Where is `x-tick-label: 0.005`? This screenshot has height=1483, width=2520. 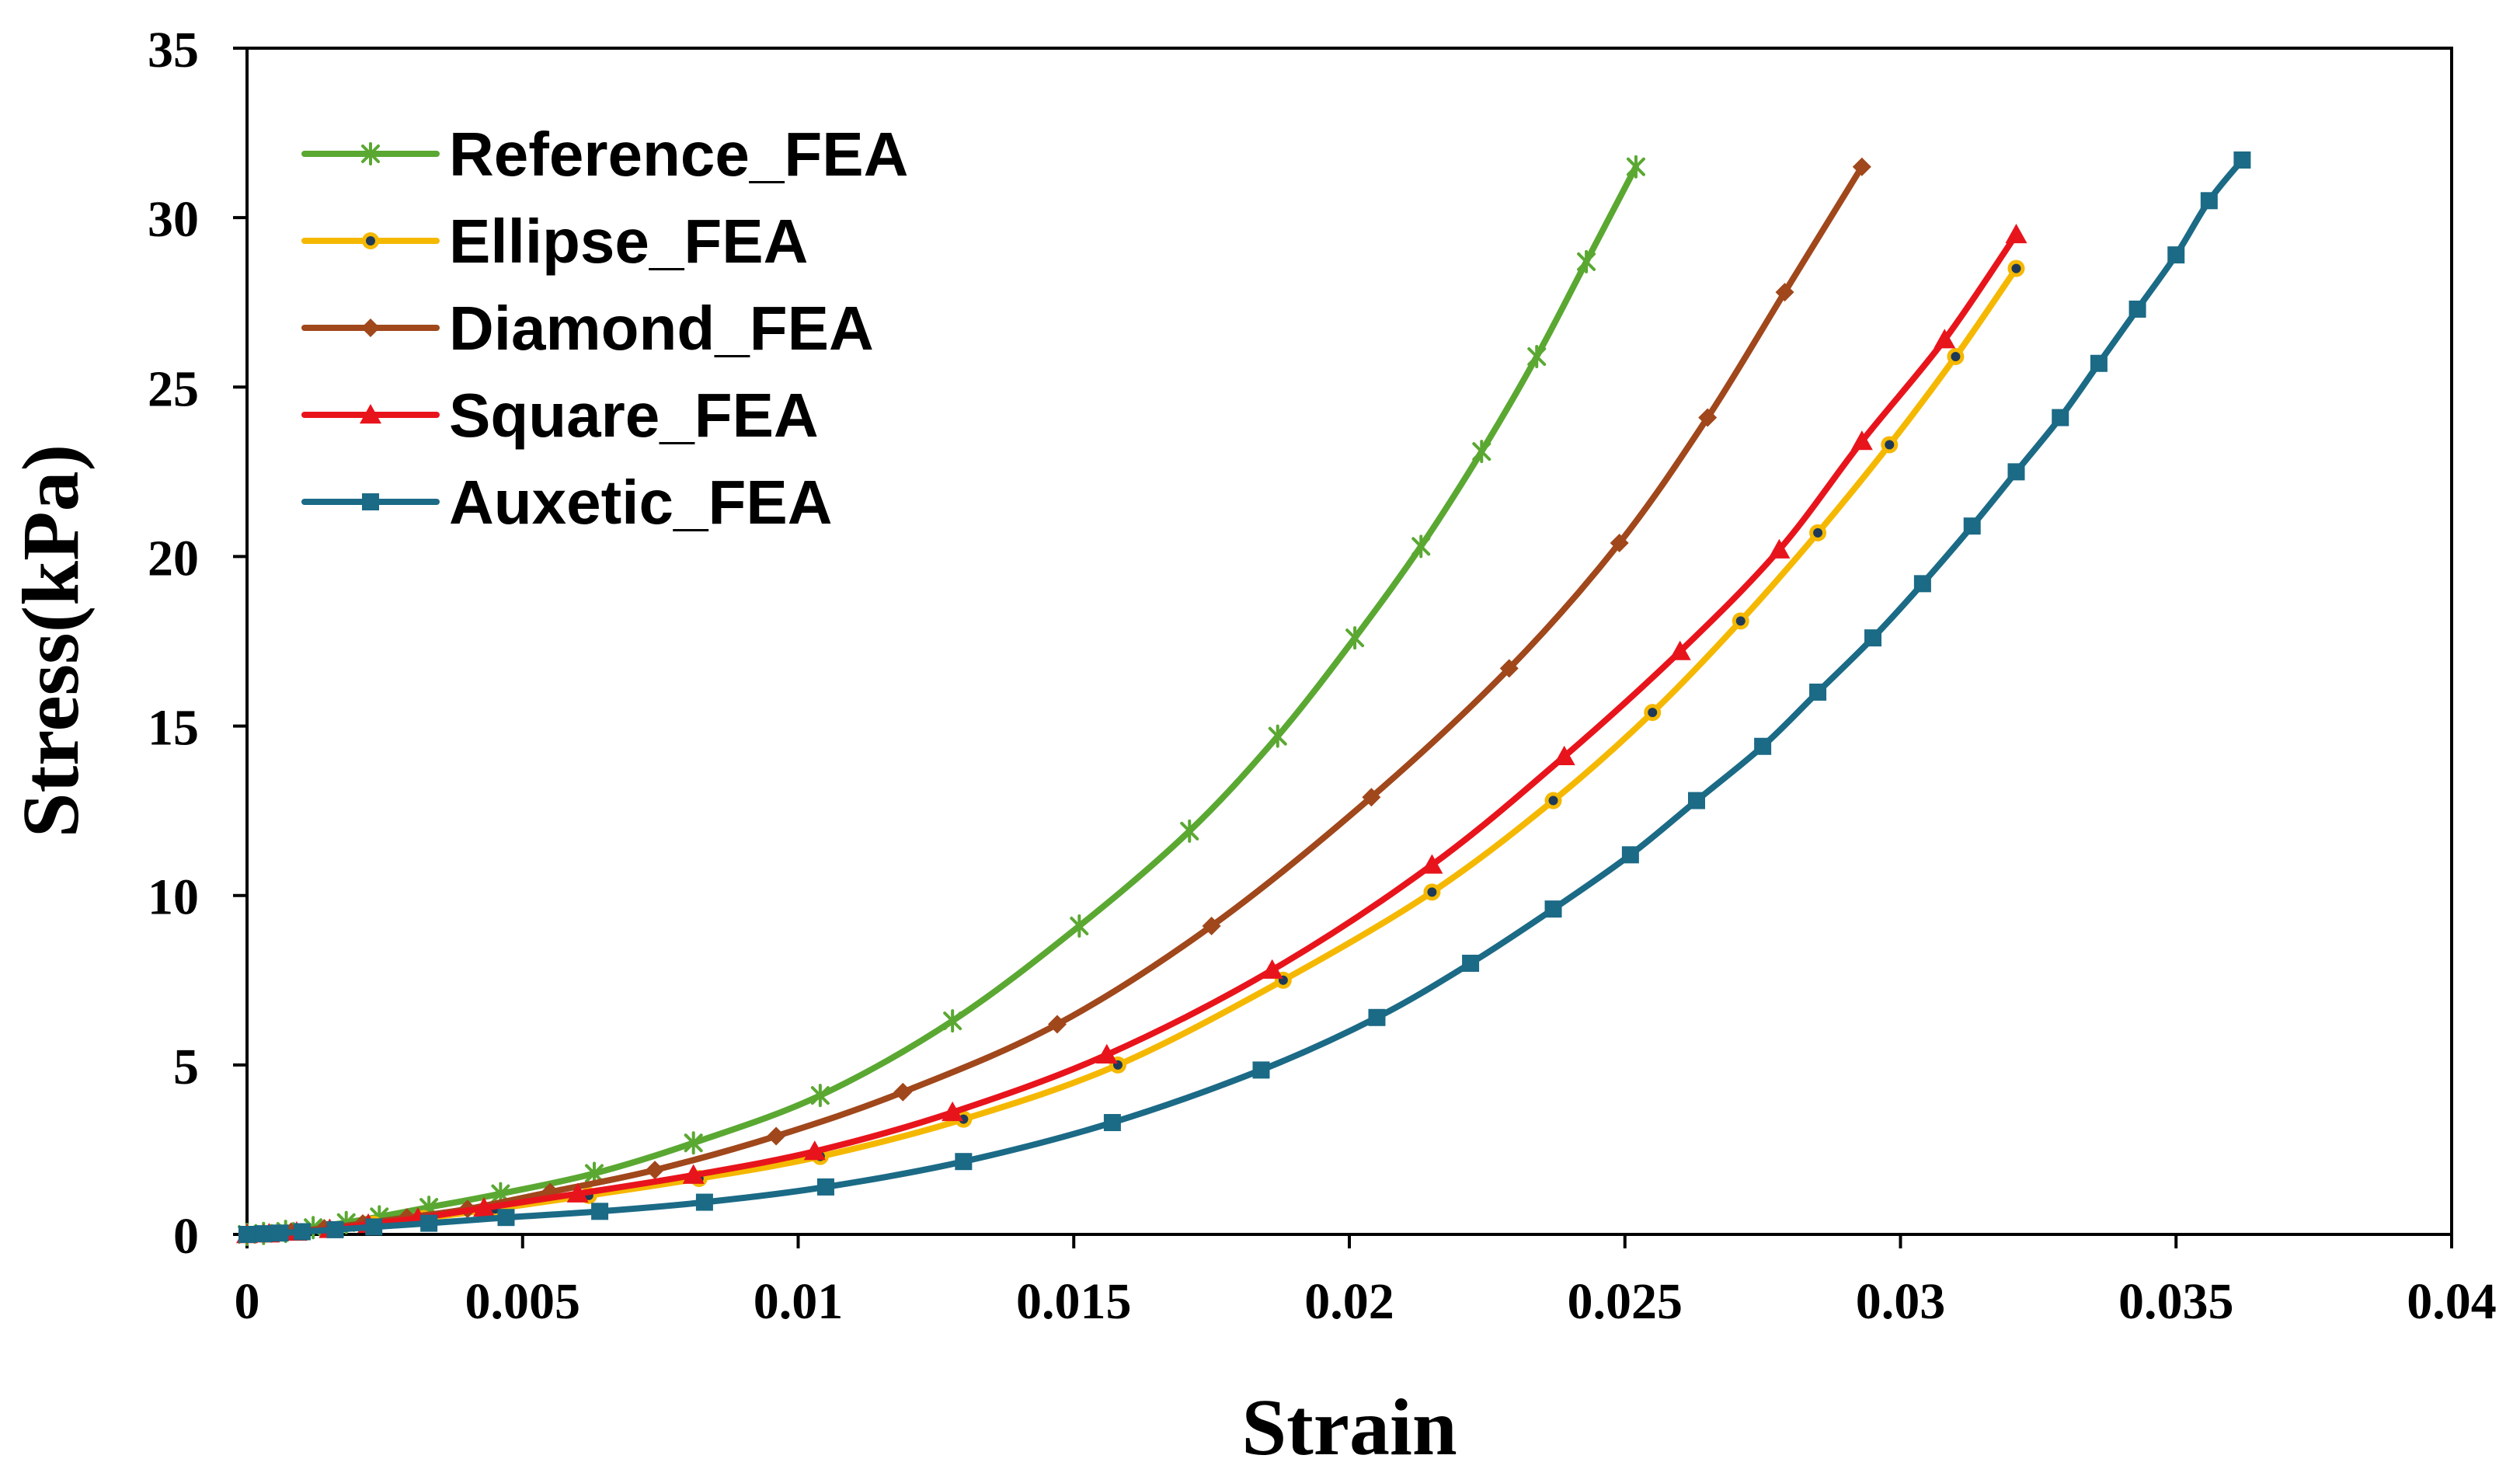
x-tick-label: 0.005 is located at coordinates (523, 1301).